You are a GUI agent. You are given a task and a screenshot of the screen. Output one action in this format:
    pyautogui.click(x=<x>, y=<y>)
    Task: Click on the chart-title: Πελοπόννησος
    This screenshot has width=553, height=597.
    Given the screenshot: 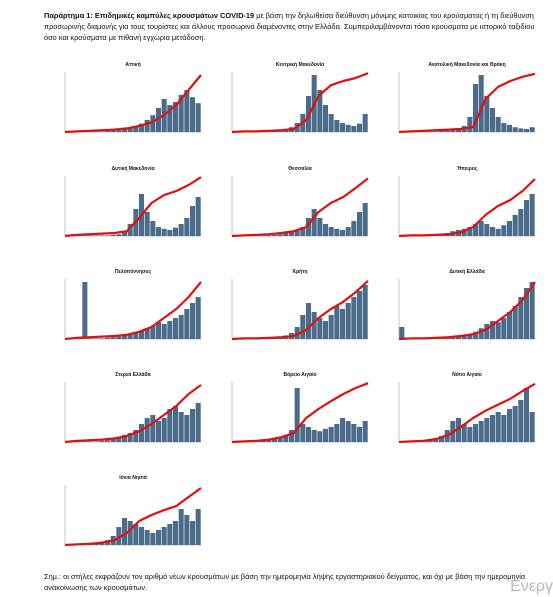 What is the action you would take?
    pyautogui.click(x=133, y=272)
    